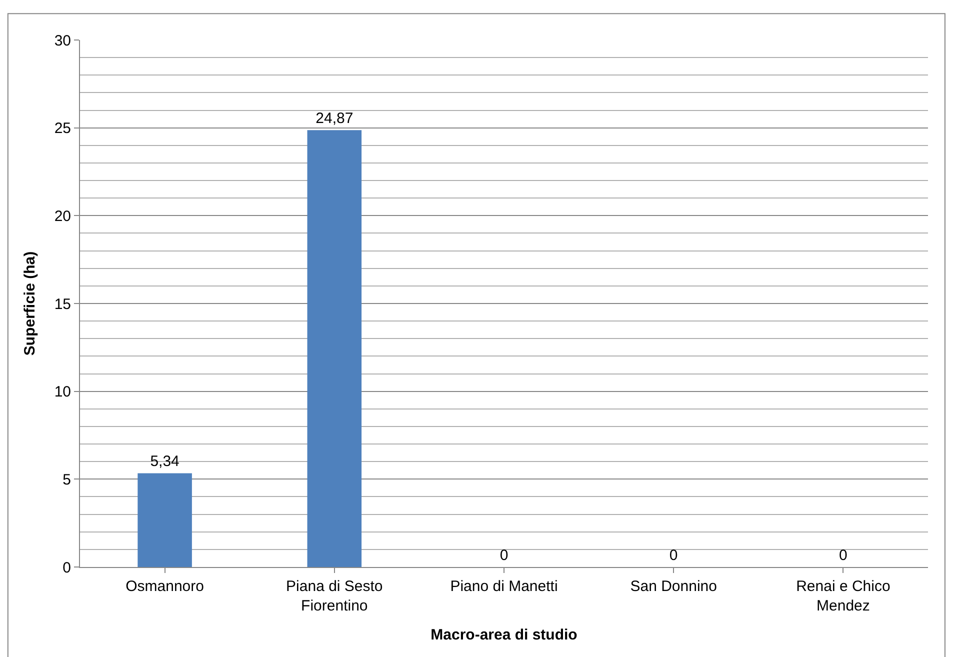  Describe the element at coordinates (165, 586) in the screenshot. I see `x-tick-label: Osmannoro` at that location.